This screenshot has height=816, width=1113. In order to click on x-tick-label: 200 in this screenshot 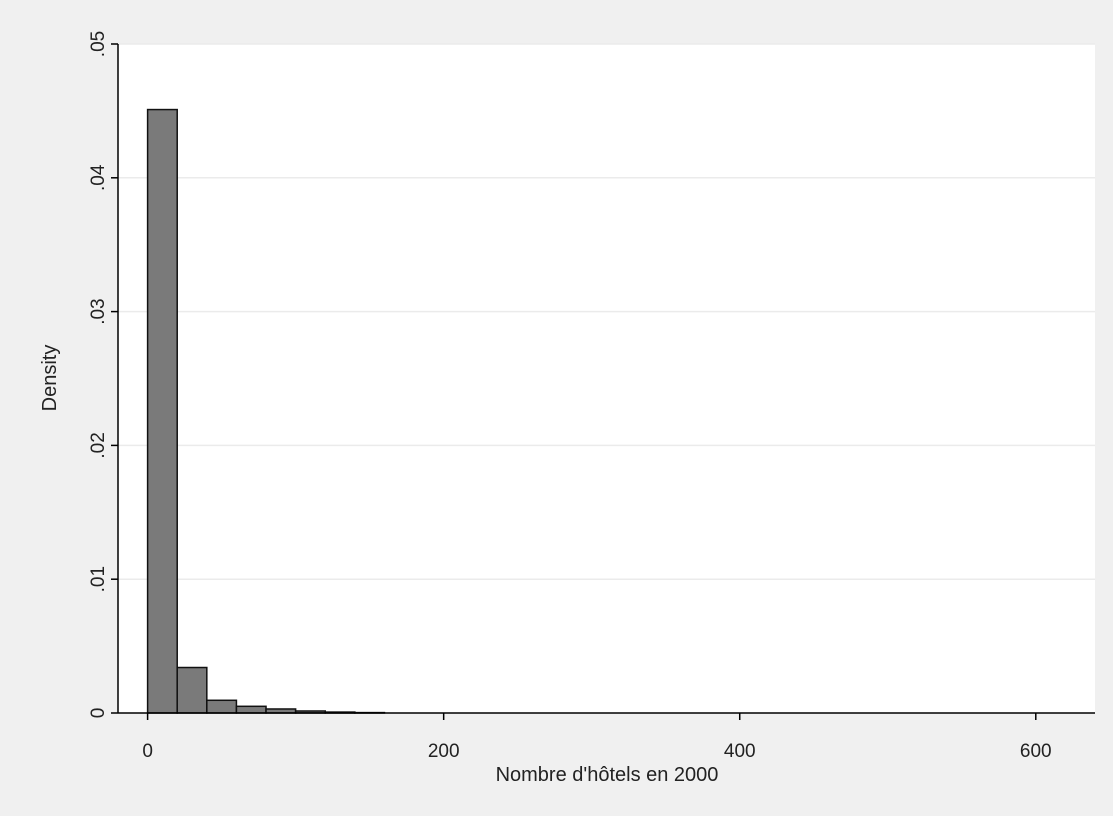, I will do `click(444, 751)`.